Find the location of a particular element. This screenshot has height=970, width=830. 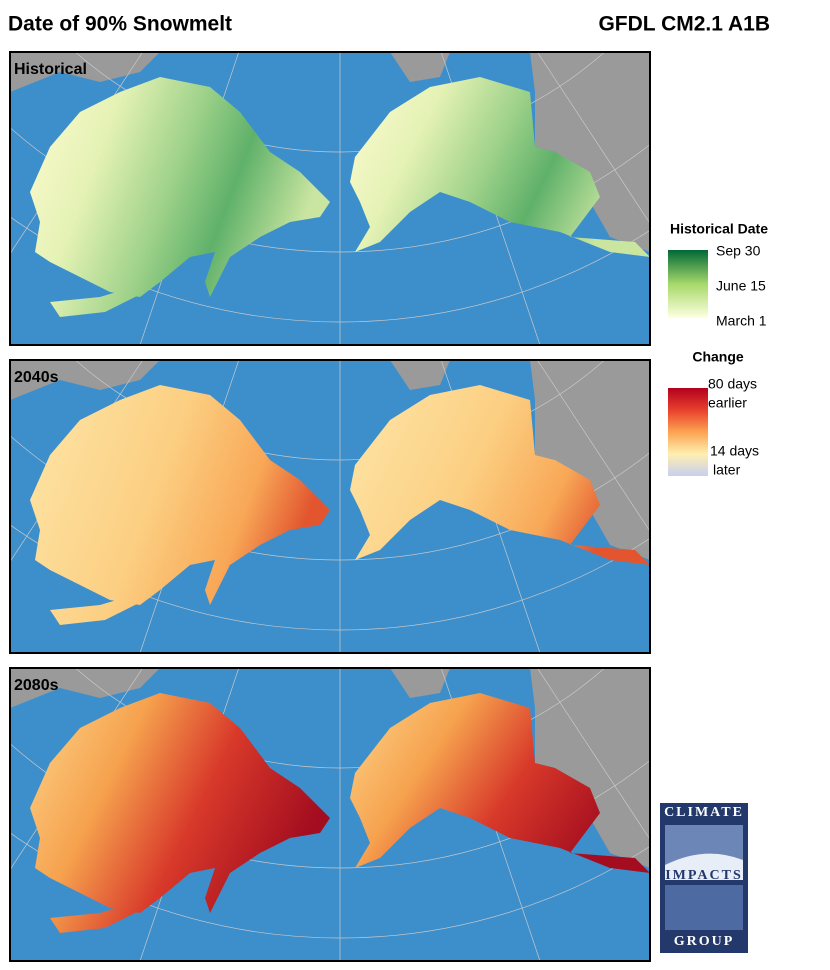

legend-label: earlier is located at coordinates (727, 403).